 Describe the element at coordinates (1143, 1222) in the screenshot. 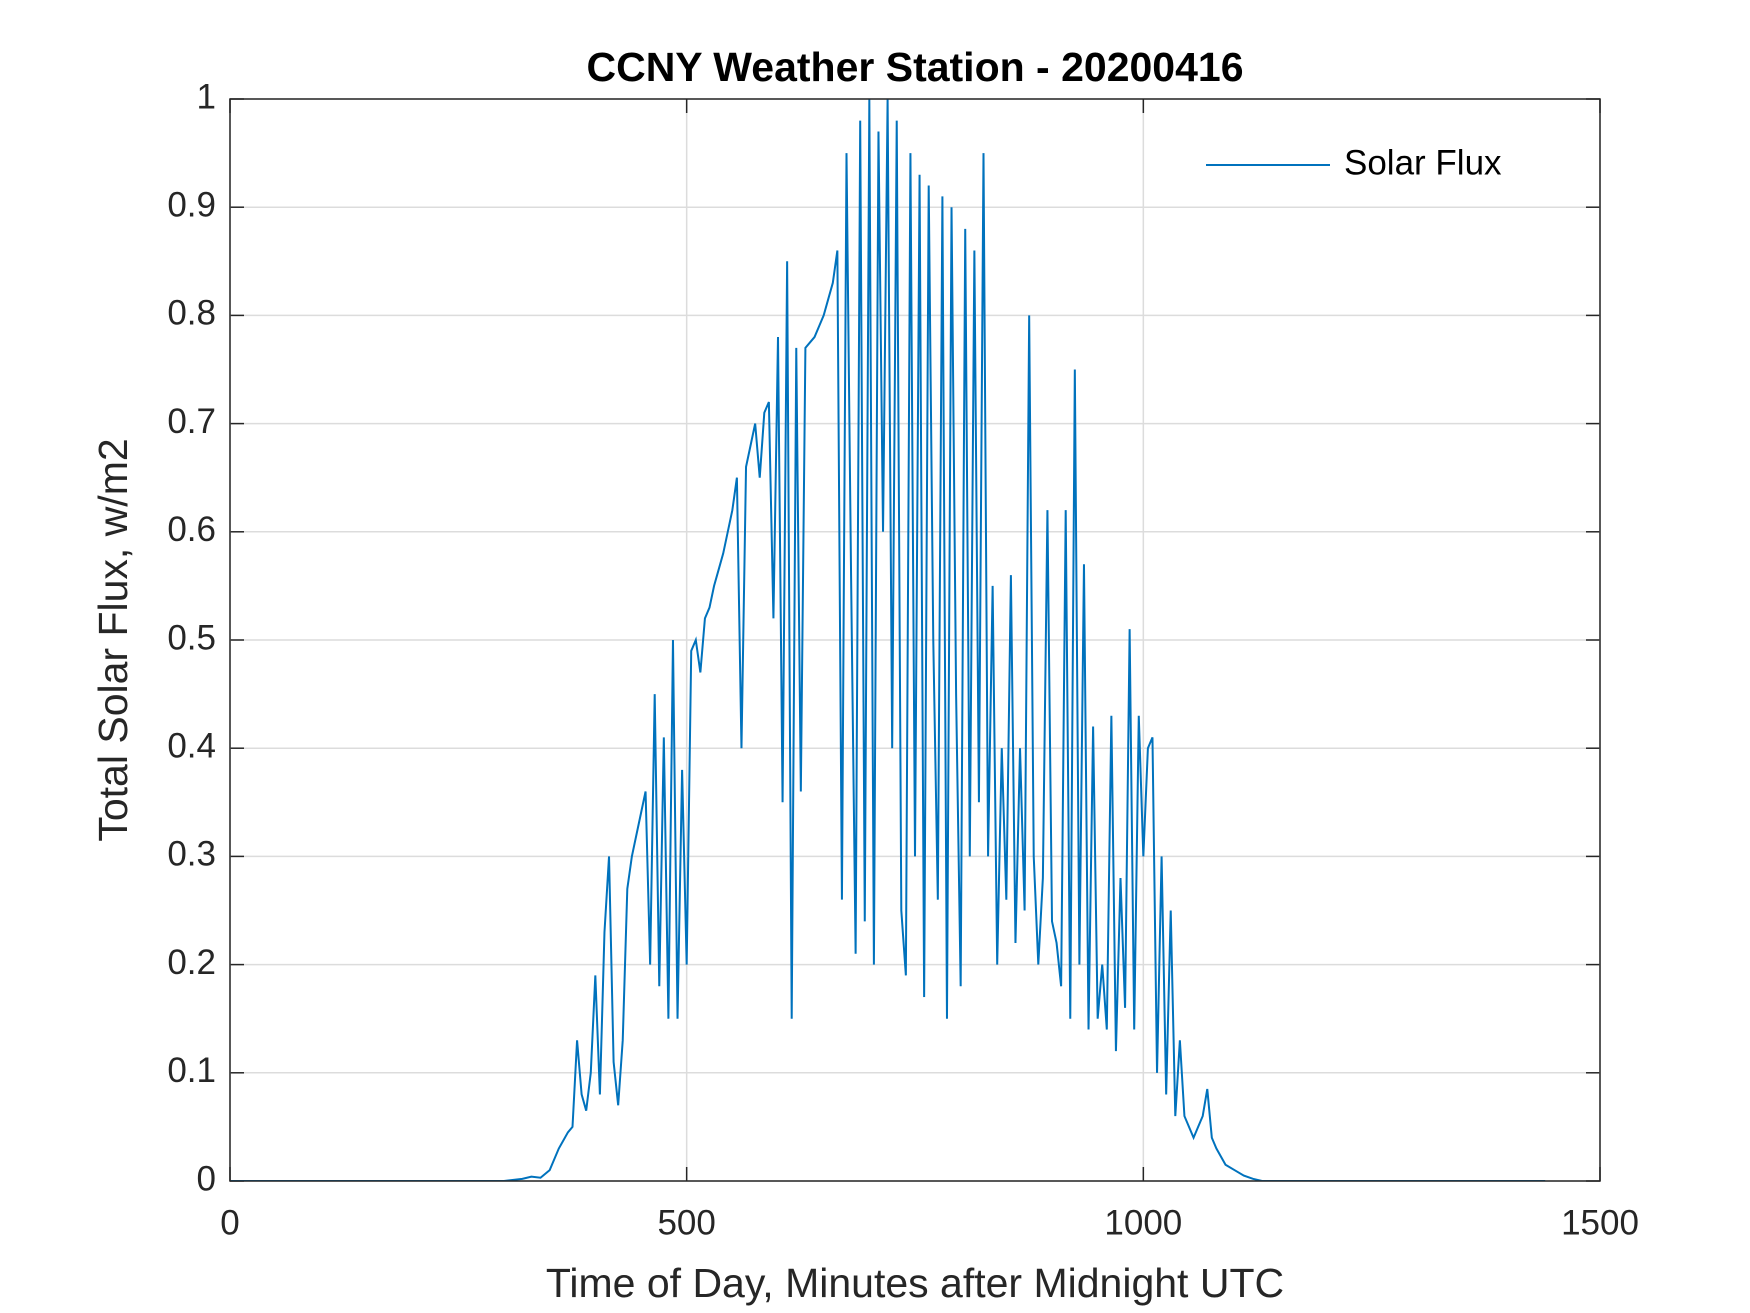

I see `x-tick-label: 1000` at that location.